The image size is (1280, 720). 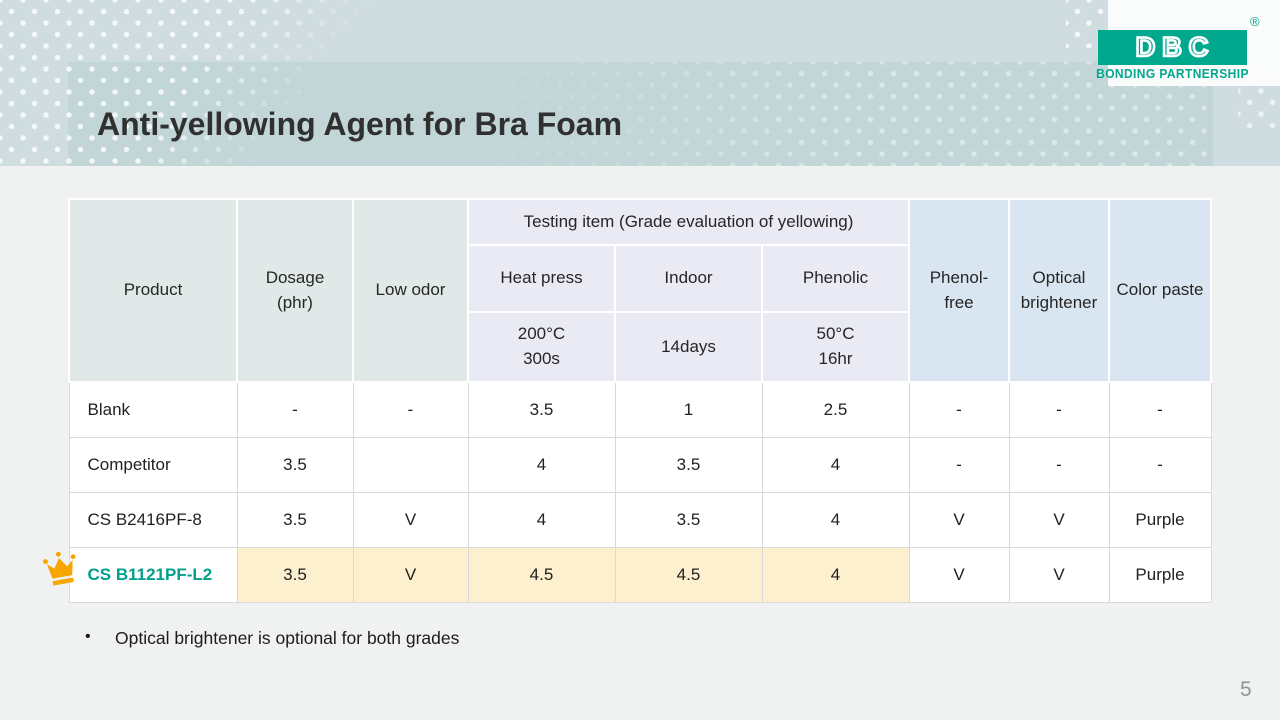 What do you see at coordinates (1059, 290) in the screenshot?
I see `col-header-optical-brightener: Optical brightener` at bounding box center [1059, 290].